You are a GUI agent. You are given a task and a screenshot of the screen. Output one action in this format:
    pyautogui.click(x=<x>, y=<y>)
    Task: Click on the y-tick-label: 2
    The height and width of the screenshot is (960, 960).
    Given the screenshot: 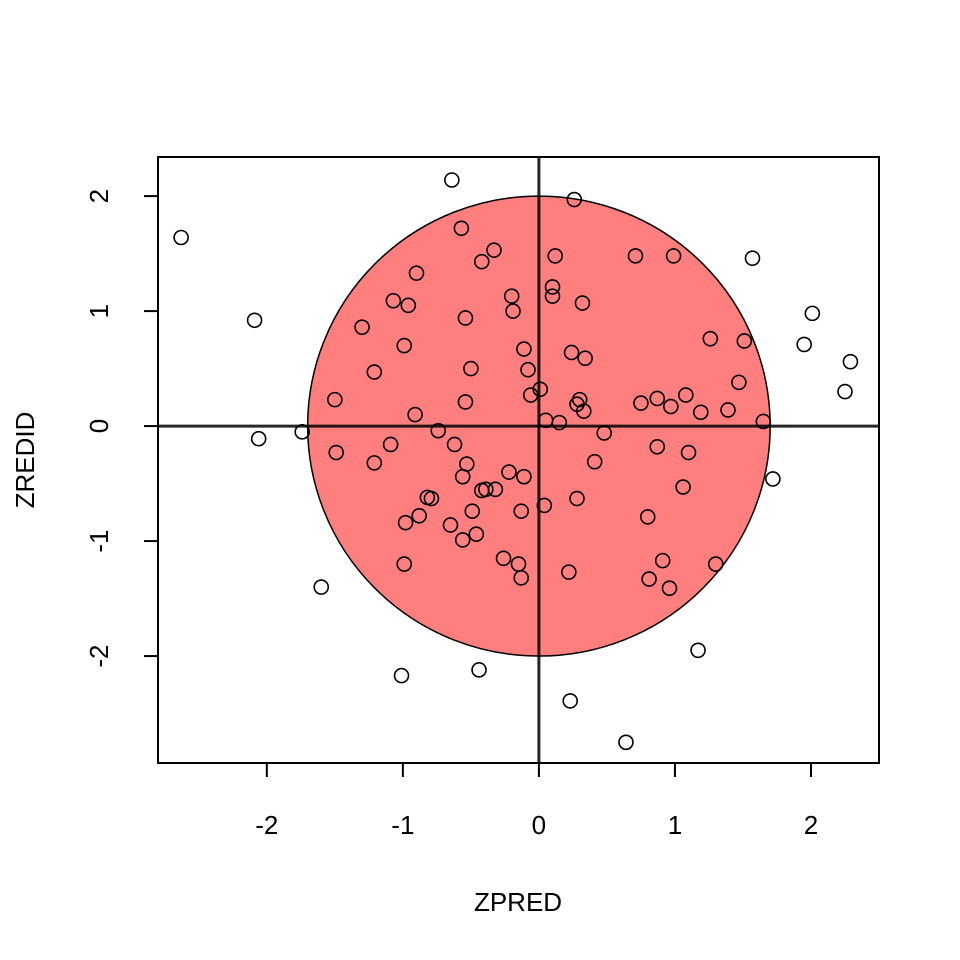 What is the action you would take?
    pyautogui.click(x=99, y=196)
    